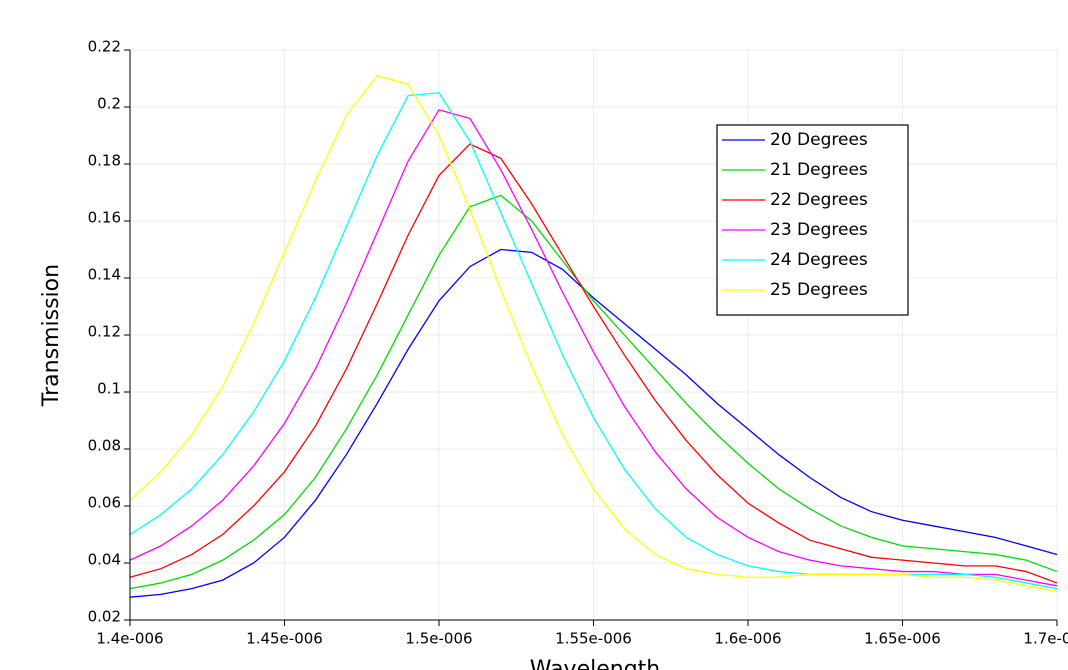 The height and width of the screenshot is (670, 1068). I want to click on y-tick-label: 0.08, so click(104, 446).